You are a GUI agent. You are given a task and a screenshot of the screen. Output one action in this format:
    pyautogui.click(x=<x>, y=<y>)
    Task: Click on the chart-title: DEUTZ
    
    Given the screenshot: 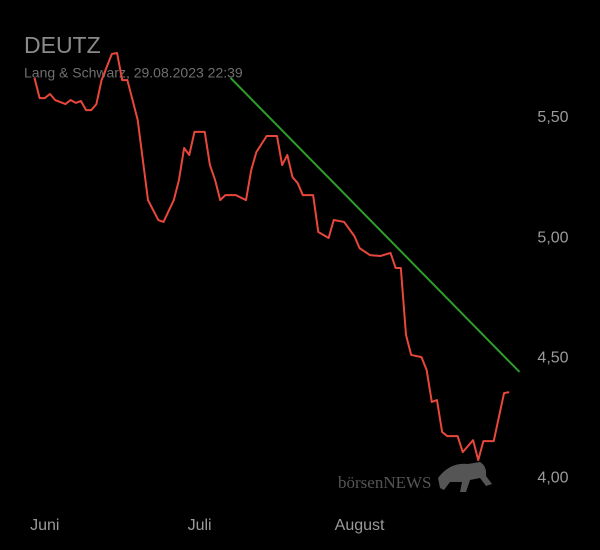 What is the action you would take?
    pyautogui.click(x=62, y=45)
    